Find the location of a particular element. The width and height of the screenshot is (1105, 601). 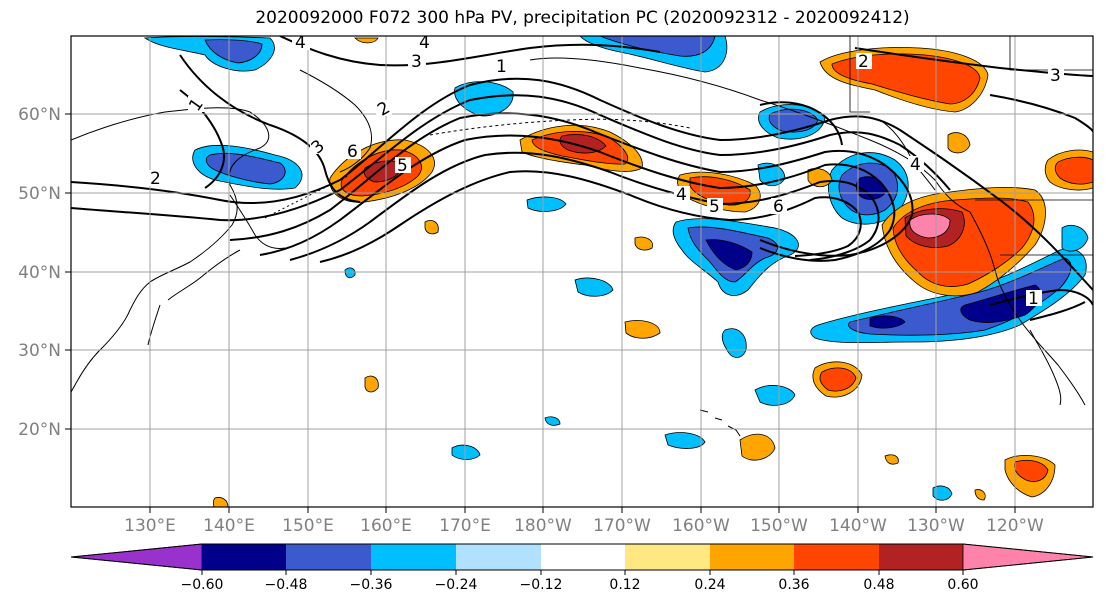

japan-islands is located at coordinates (216, 270).